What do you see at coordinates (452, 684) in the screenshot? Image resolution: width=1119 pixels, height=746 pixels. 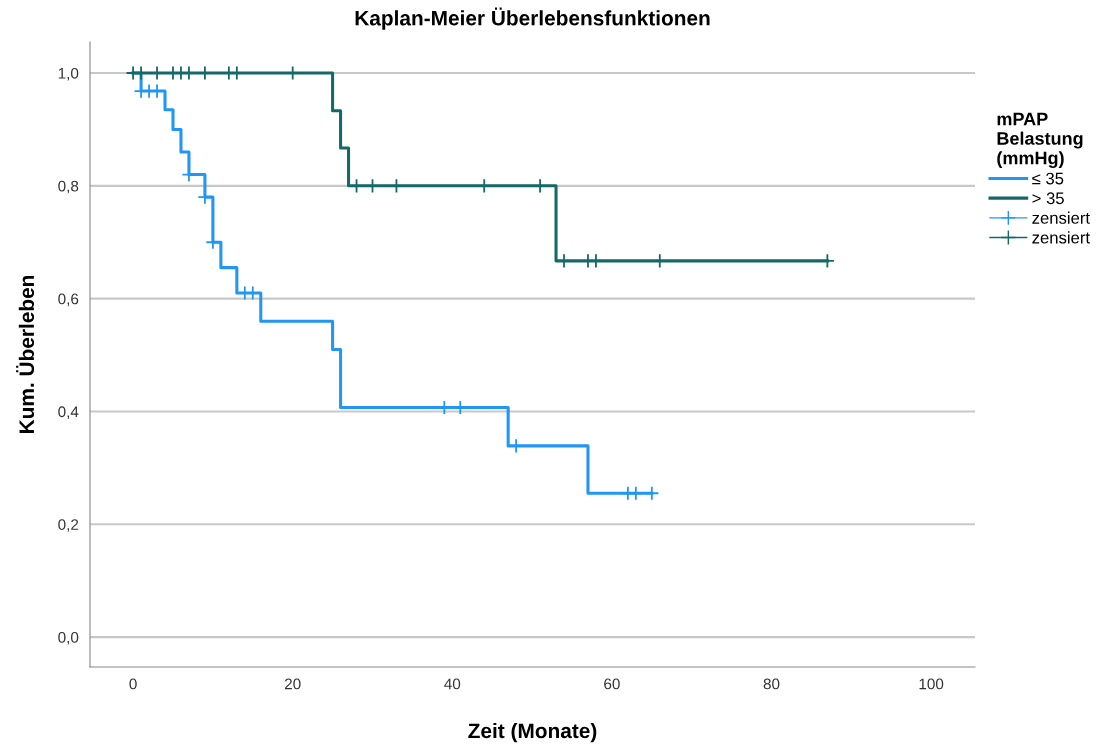 I see `x-tick-label: 40` at bounding box center [452, 684].